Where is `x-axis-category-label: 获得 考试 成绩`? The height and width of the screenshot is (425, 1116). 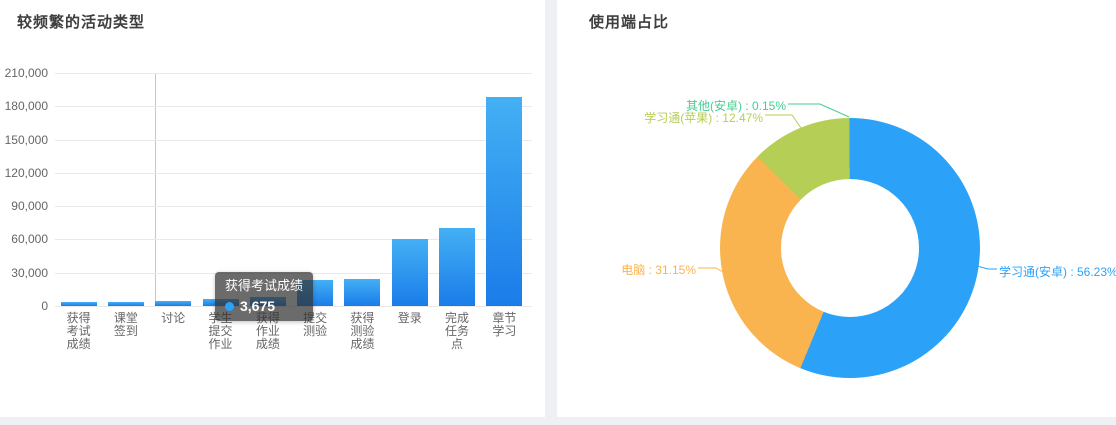 x-axis-category-label: 获得 考试 成绩 is located at coordinates (78, 331).